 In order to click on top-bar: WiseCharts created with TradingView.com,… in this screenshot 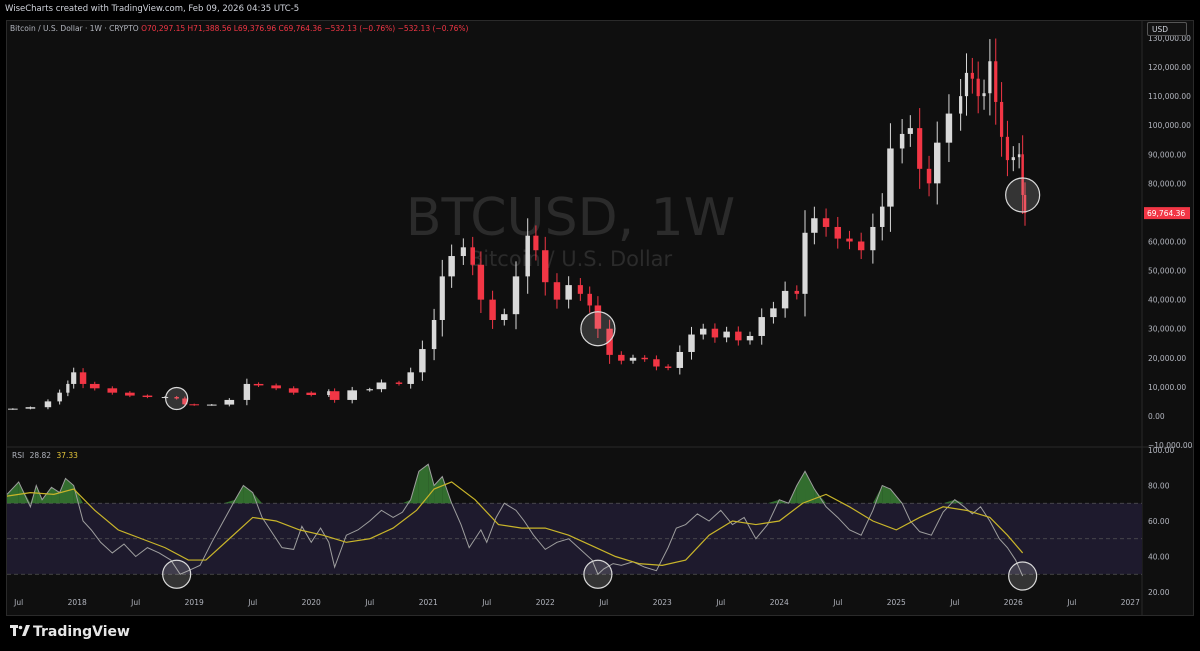, I will do `click(600, 10)`.